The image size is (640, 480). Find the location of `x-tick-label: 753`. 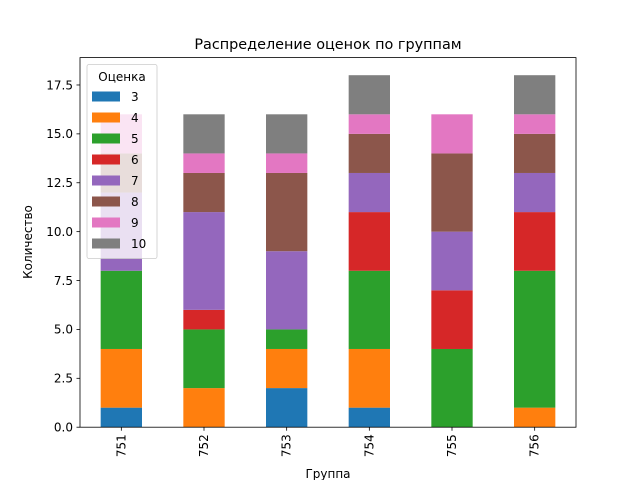

x-tick-label: 753 is located at coordinates (287, 445).